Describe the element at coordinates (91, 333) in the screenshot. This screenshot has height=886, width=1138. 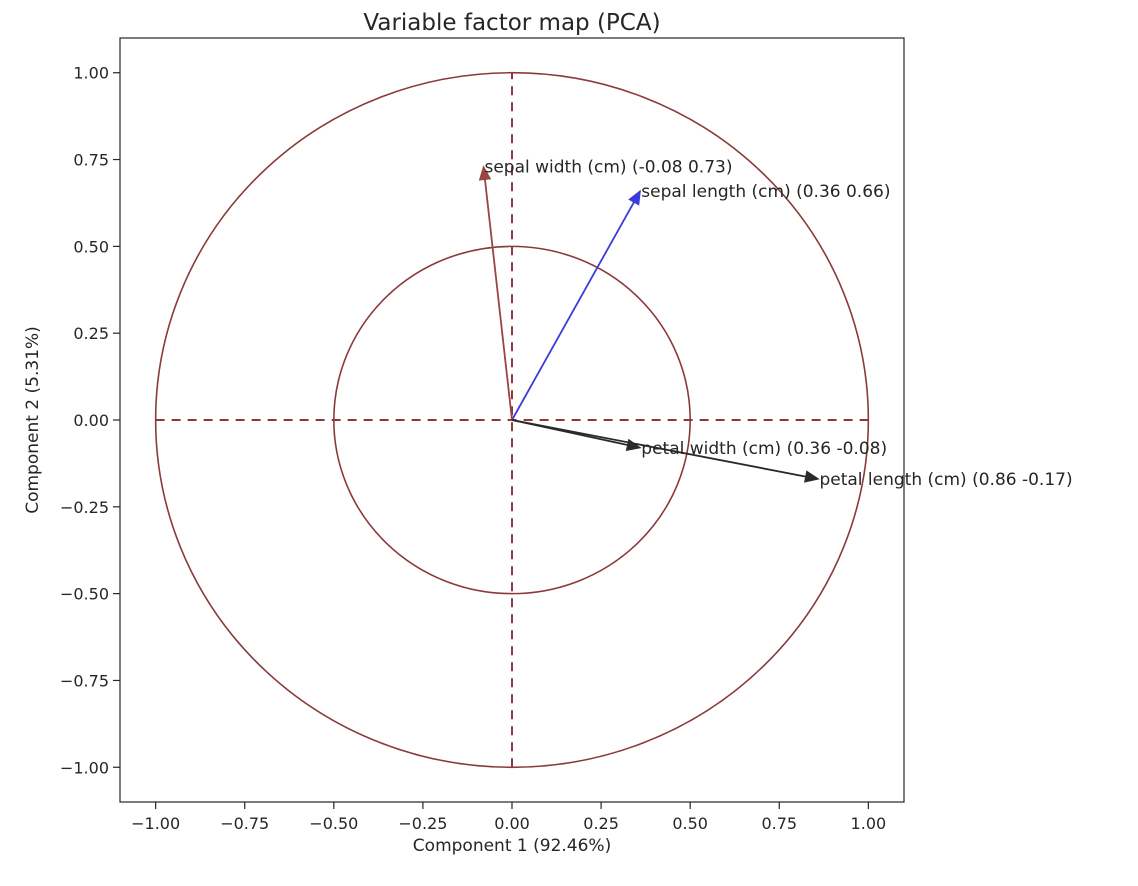
I see `y-tick-label: 0.25` at that location.